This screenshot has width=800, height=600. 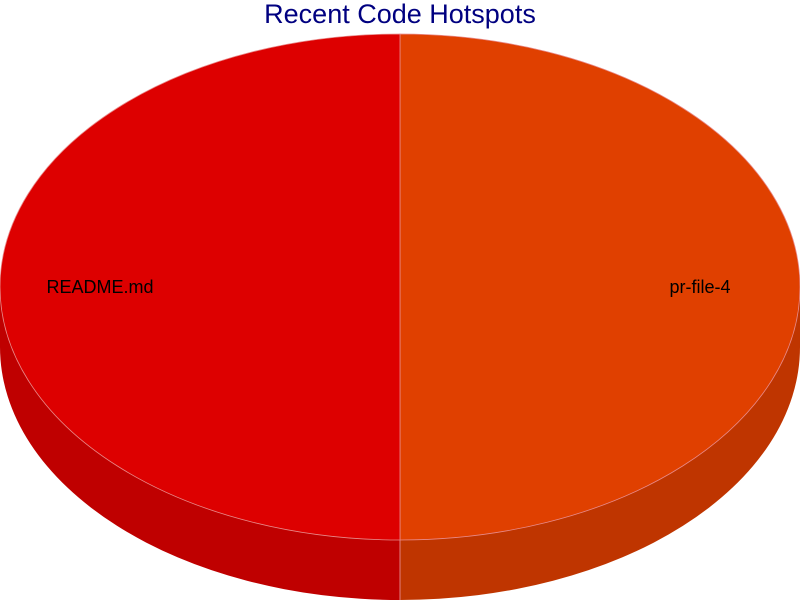 What do you see at coordinates (699, 287) in the screenshot?
I see `pie-slice-label-0: pr-file-4` at bounding box center [699, 287].